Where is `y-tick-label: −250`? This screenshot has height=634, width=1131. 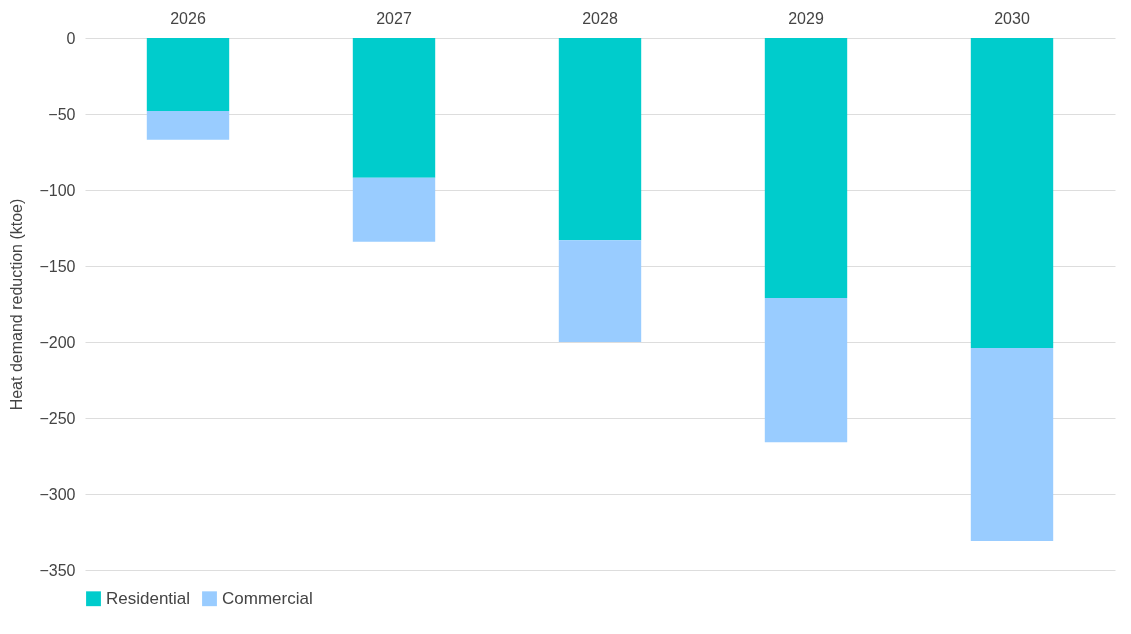
y-tick-label: −250 is located at coordinates (57, 418).